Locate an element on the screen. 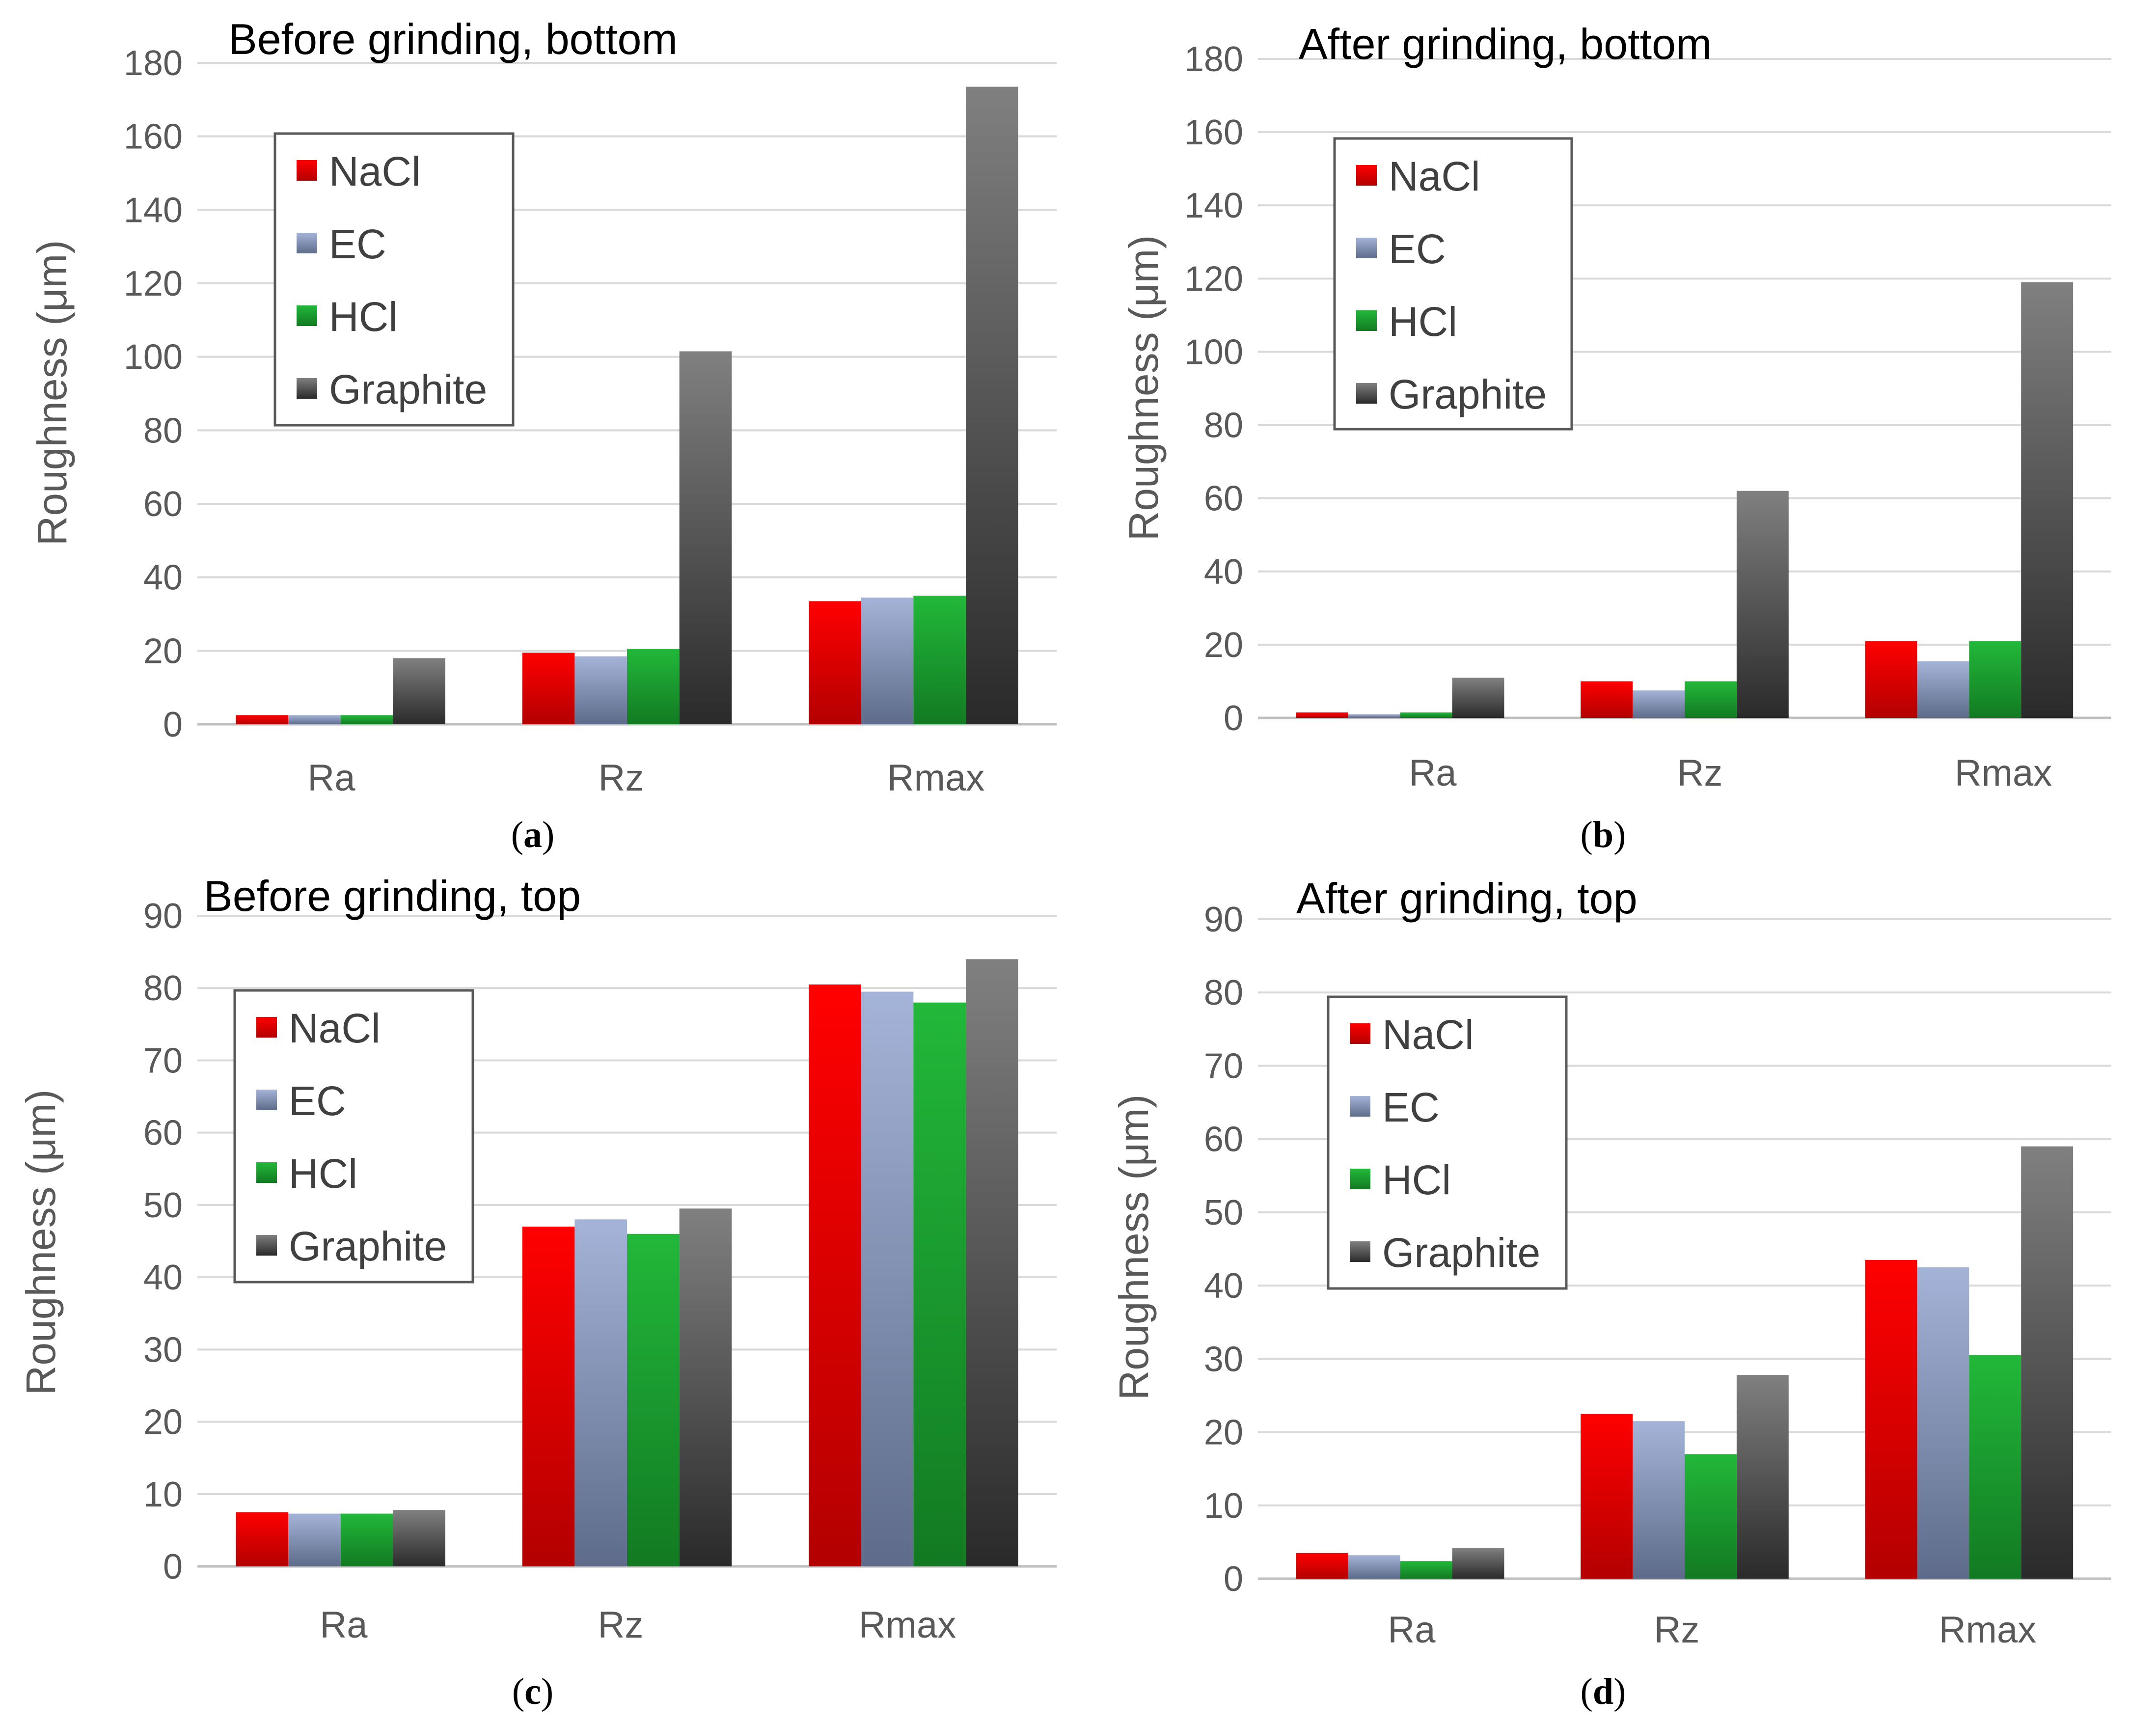 The image size is (2156, 1725). caption-letter: b is located at coordinates (1603, 834).